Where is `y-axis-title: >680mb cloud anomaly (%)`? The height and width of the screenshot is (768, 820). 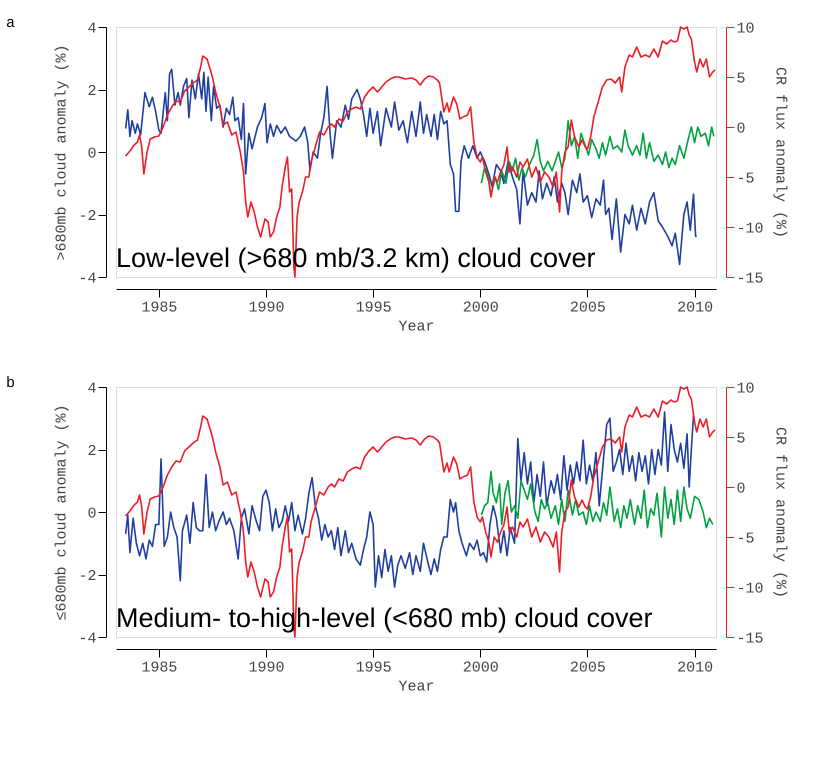 y-axis-title: >680mb cloud anomaly (%) is located at coordinates (61, 152).